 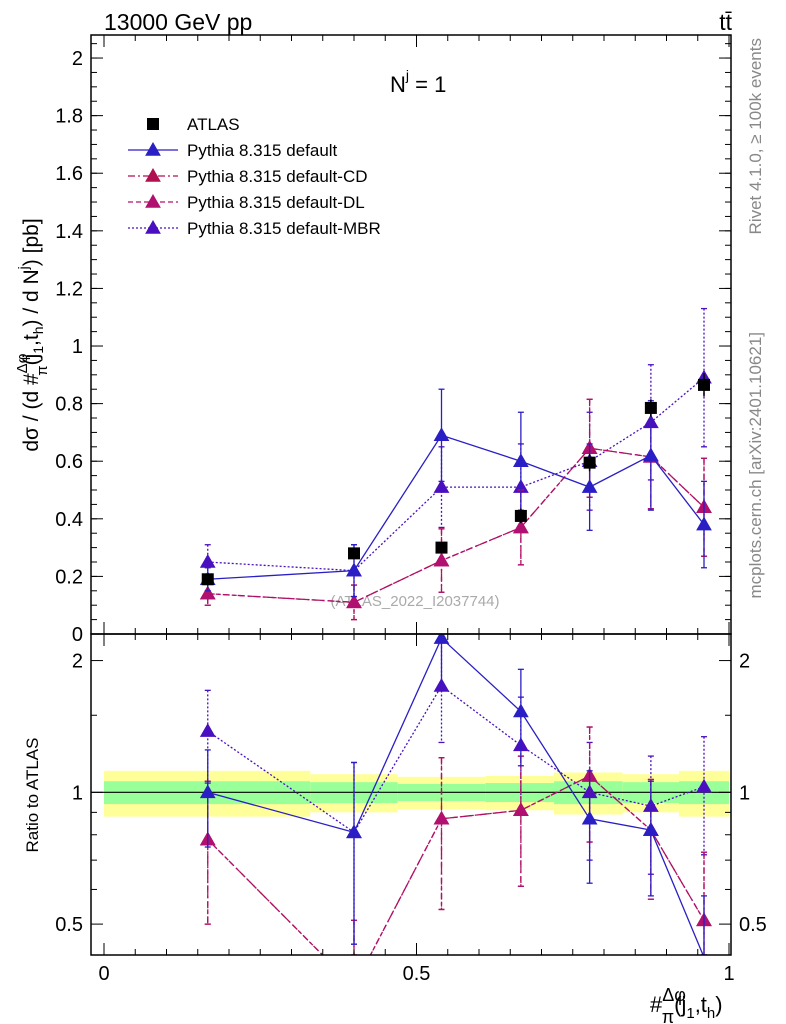 What do you see at coordinates (31, 242) in the screenshot?
I see `ylabel-post: ) [pb]` at bounding box center [31, 242].